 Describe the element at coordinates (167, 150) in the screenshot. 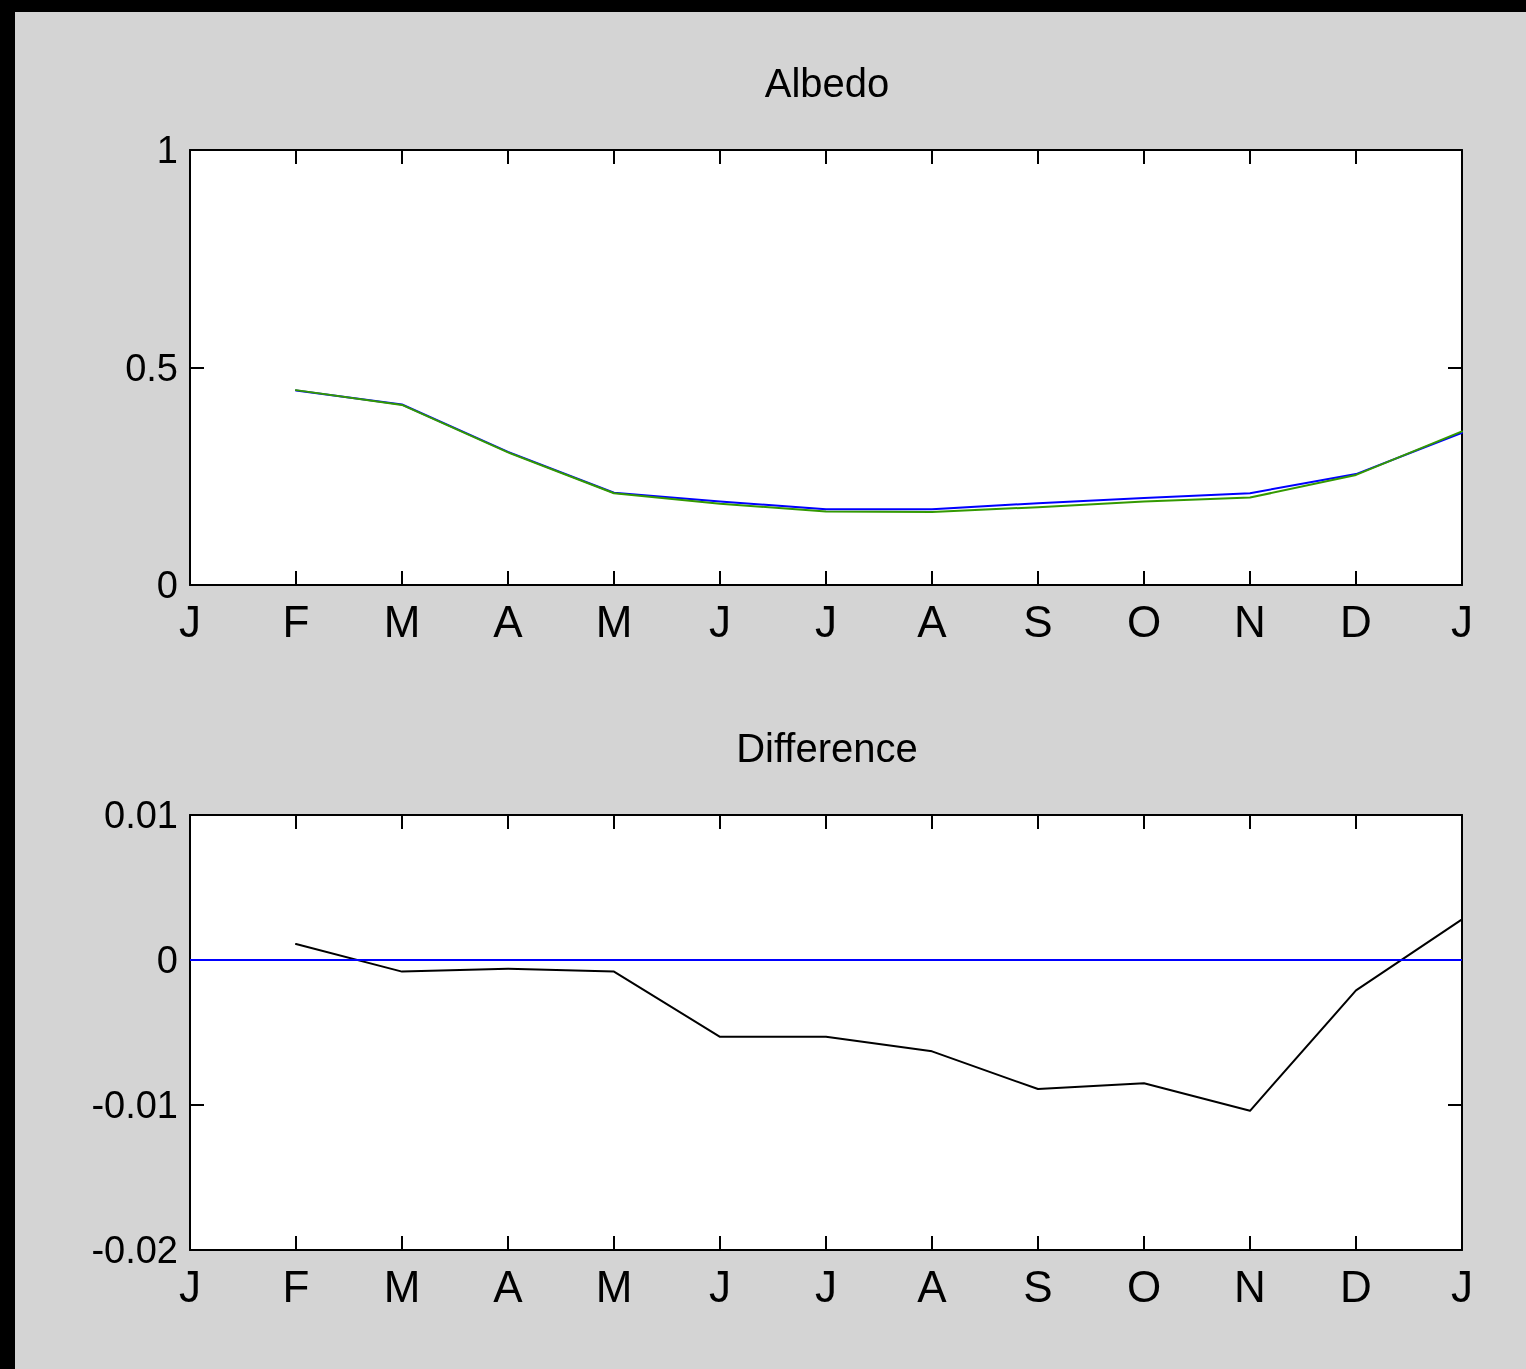

I see `y-tick-label: 1` at that location.